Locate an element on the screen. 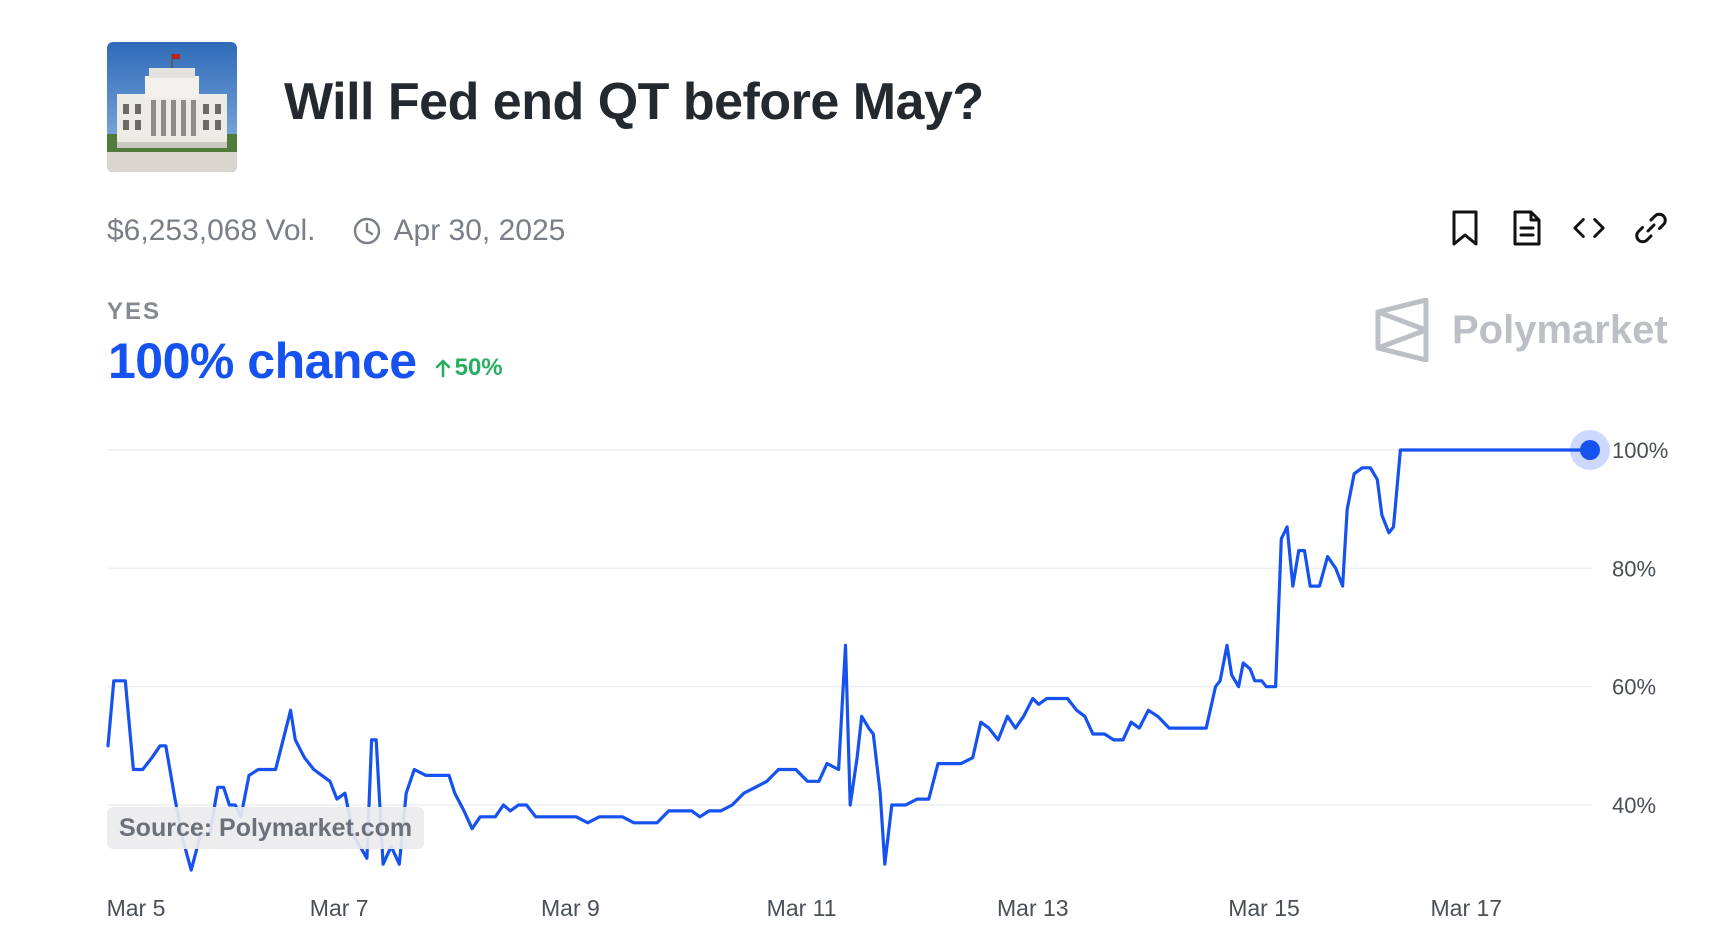  market-title: Will Fed end QT before May? is located at coordinates (634, 102).